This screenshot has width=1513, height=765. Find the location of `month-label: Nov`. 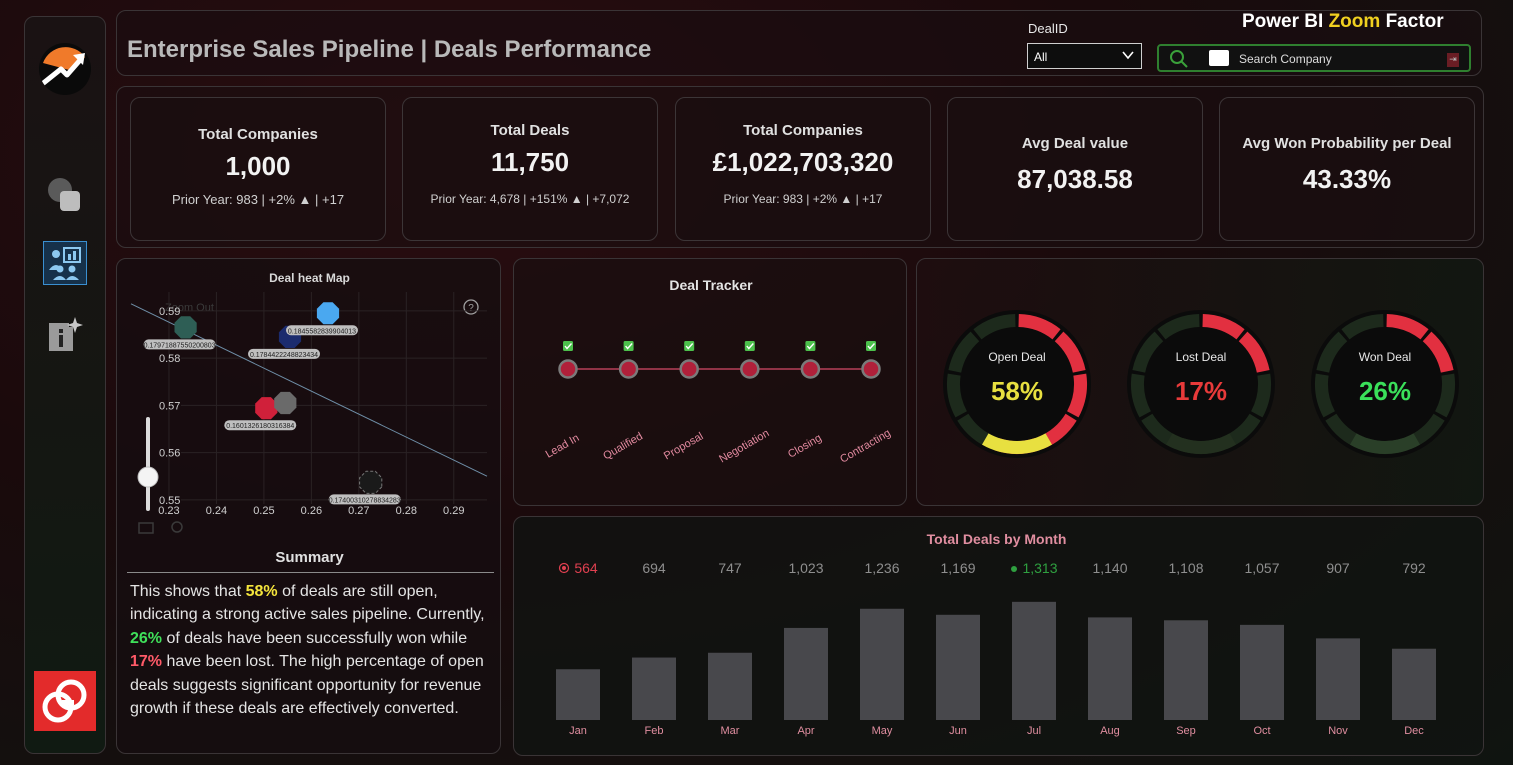

month-label: Nov is located at coordinates (1338, 731).